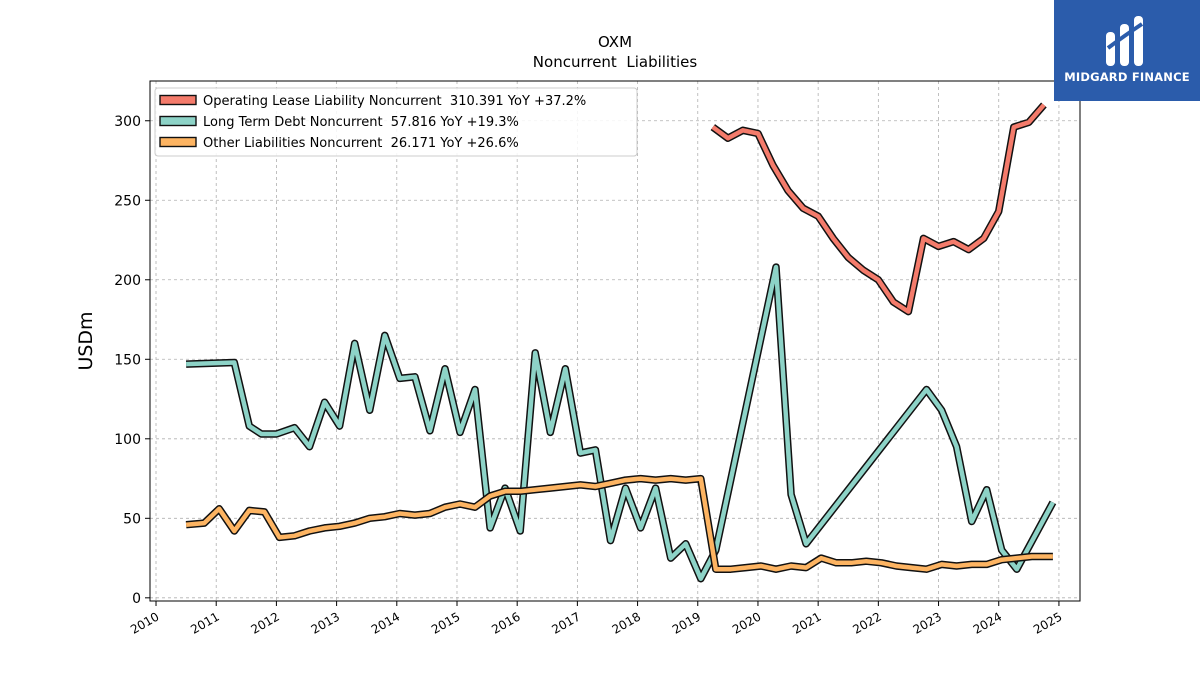 This screenshot has height=675, width=1200. I want to click on brand-logo: MIDGARD FINANCE, so click(1127, 50).